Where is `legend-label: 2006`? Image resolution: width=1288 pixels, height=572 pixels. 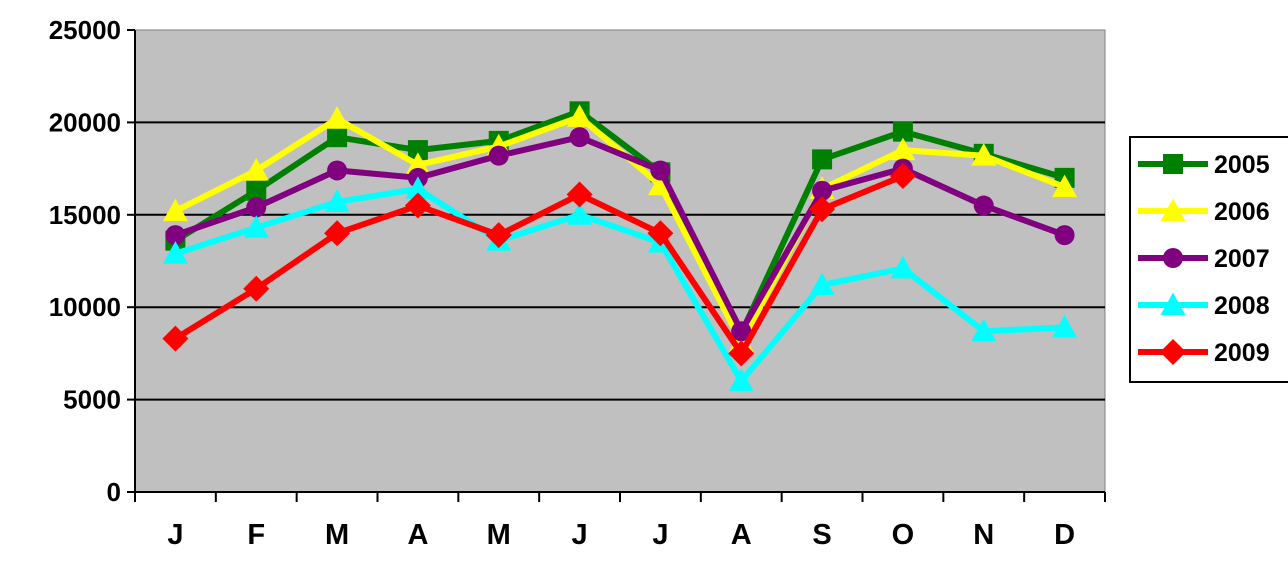
legend-label: 2006 is located at coordinates (1242, 212).